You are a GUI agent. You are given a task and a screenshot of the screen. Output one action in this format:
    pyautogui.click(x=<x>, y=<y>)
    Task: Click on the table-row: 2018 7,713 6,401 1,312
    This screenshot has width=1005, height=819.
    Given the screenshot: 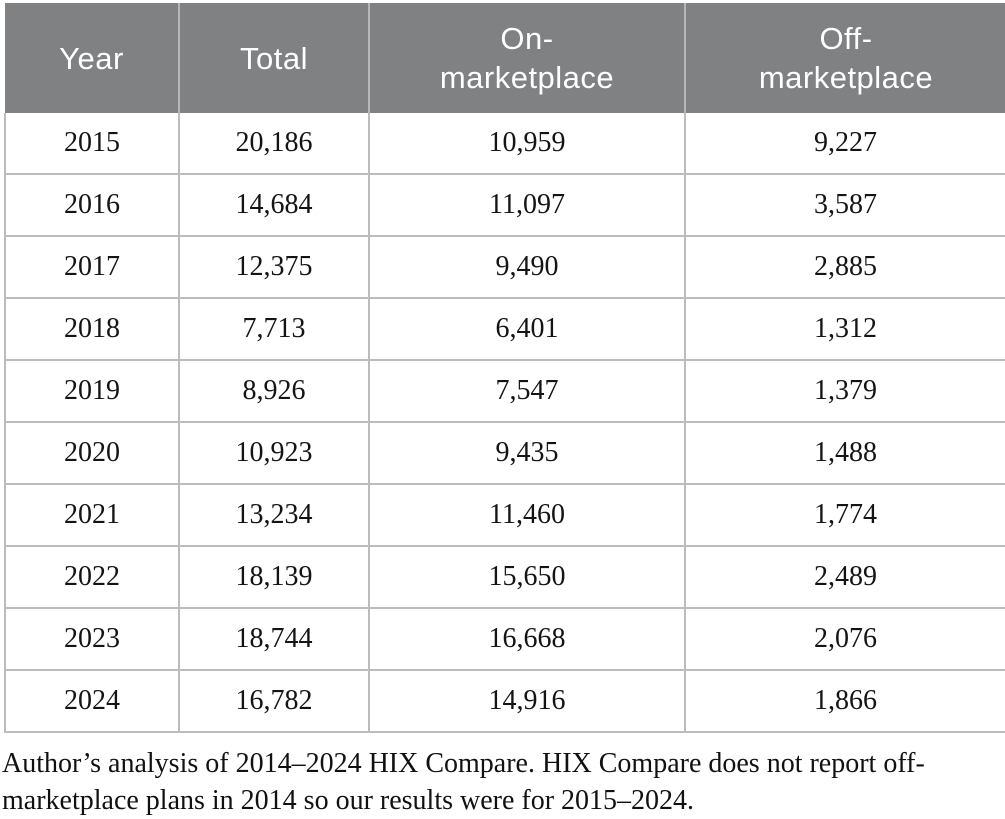 What is the action you would take?
    pyautogui.click(x=504, y=329)
    